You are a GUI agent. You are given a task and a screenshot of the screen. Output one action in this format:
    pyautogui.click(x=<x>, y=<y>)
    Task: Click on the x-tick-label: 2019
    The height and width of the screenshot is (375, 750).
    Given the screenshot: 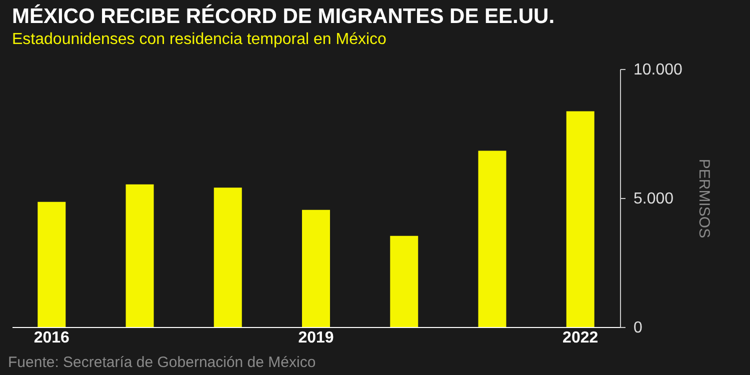 What is the action you would take?
    pyautogui.click(x=316, y=338)
    